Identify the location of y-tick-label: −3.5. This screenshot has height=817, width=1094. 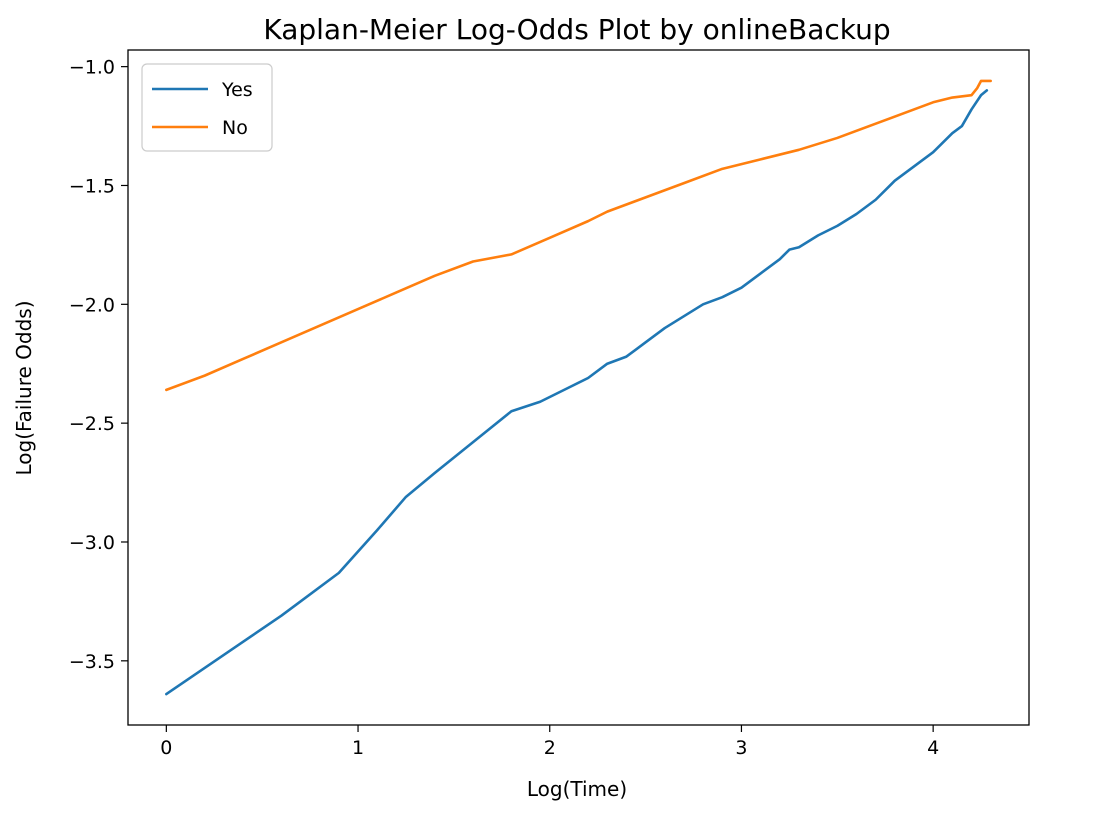
(92, 662).